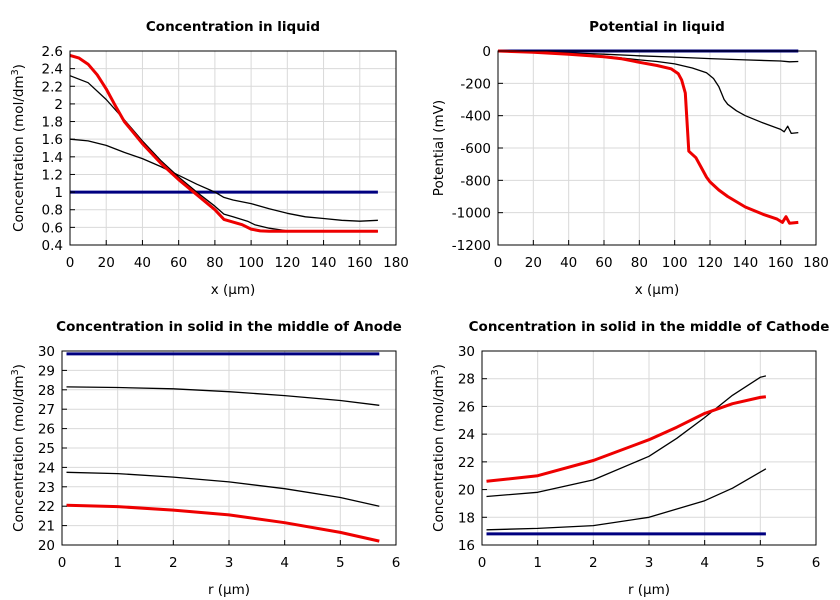  Describe the element at coordinates (657, 27) in the screenshot. I see `chart-title: Potential in liquid` at that location.